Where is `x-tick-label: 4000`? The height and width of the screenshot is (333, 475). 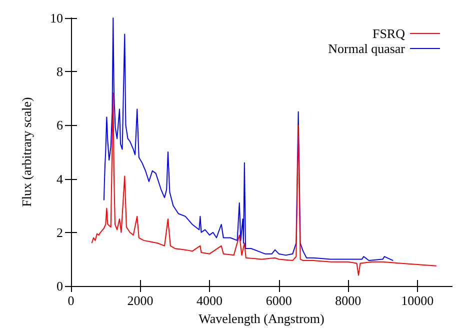
x-tick-label: 4000 is located at coordinates (209, 300).